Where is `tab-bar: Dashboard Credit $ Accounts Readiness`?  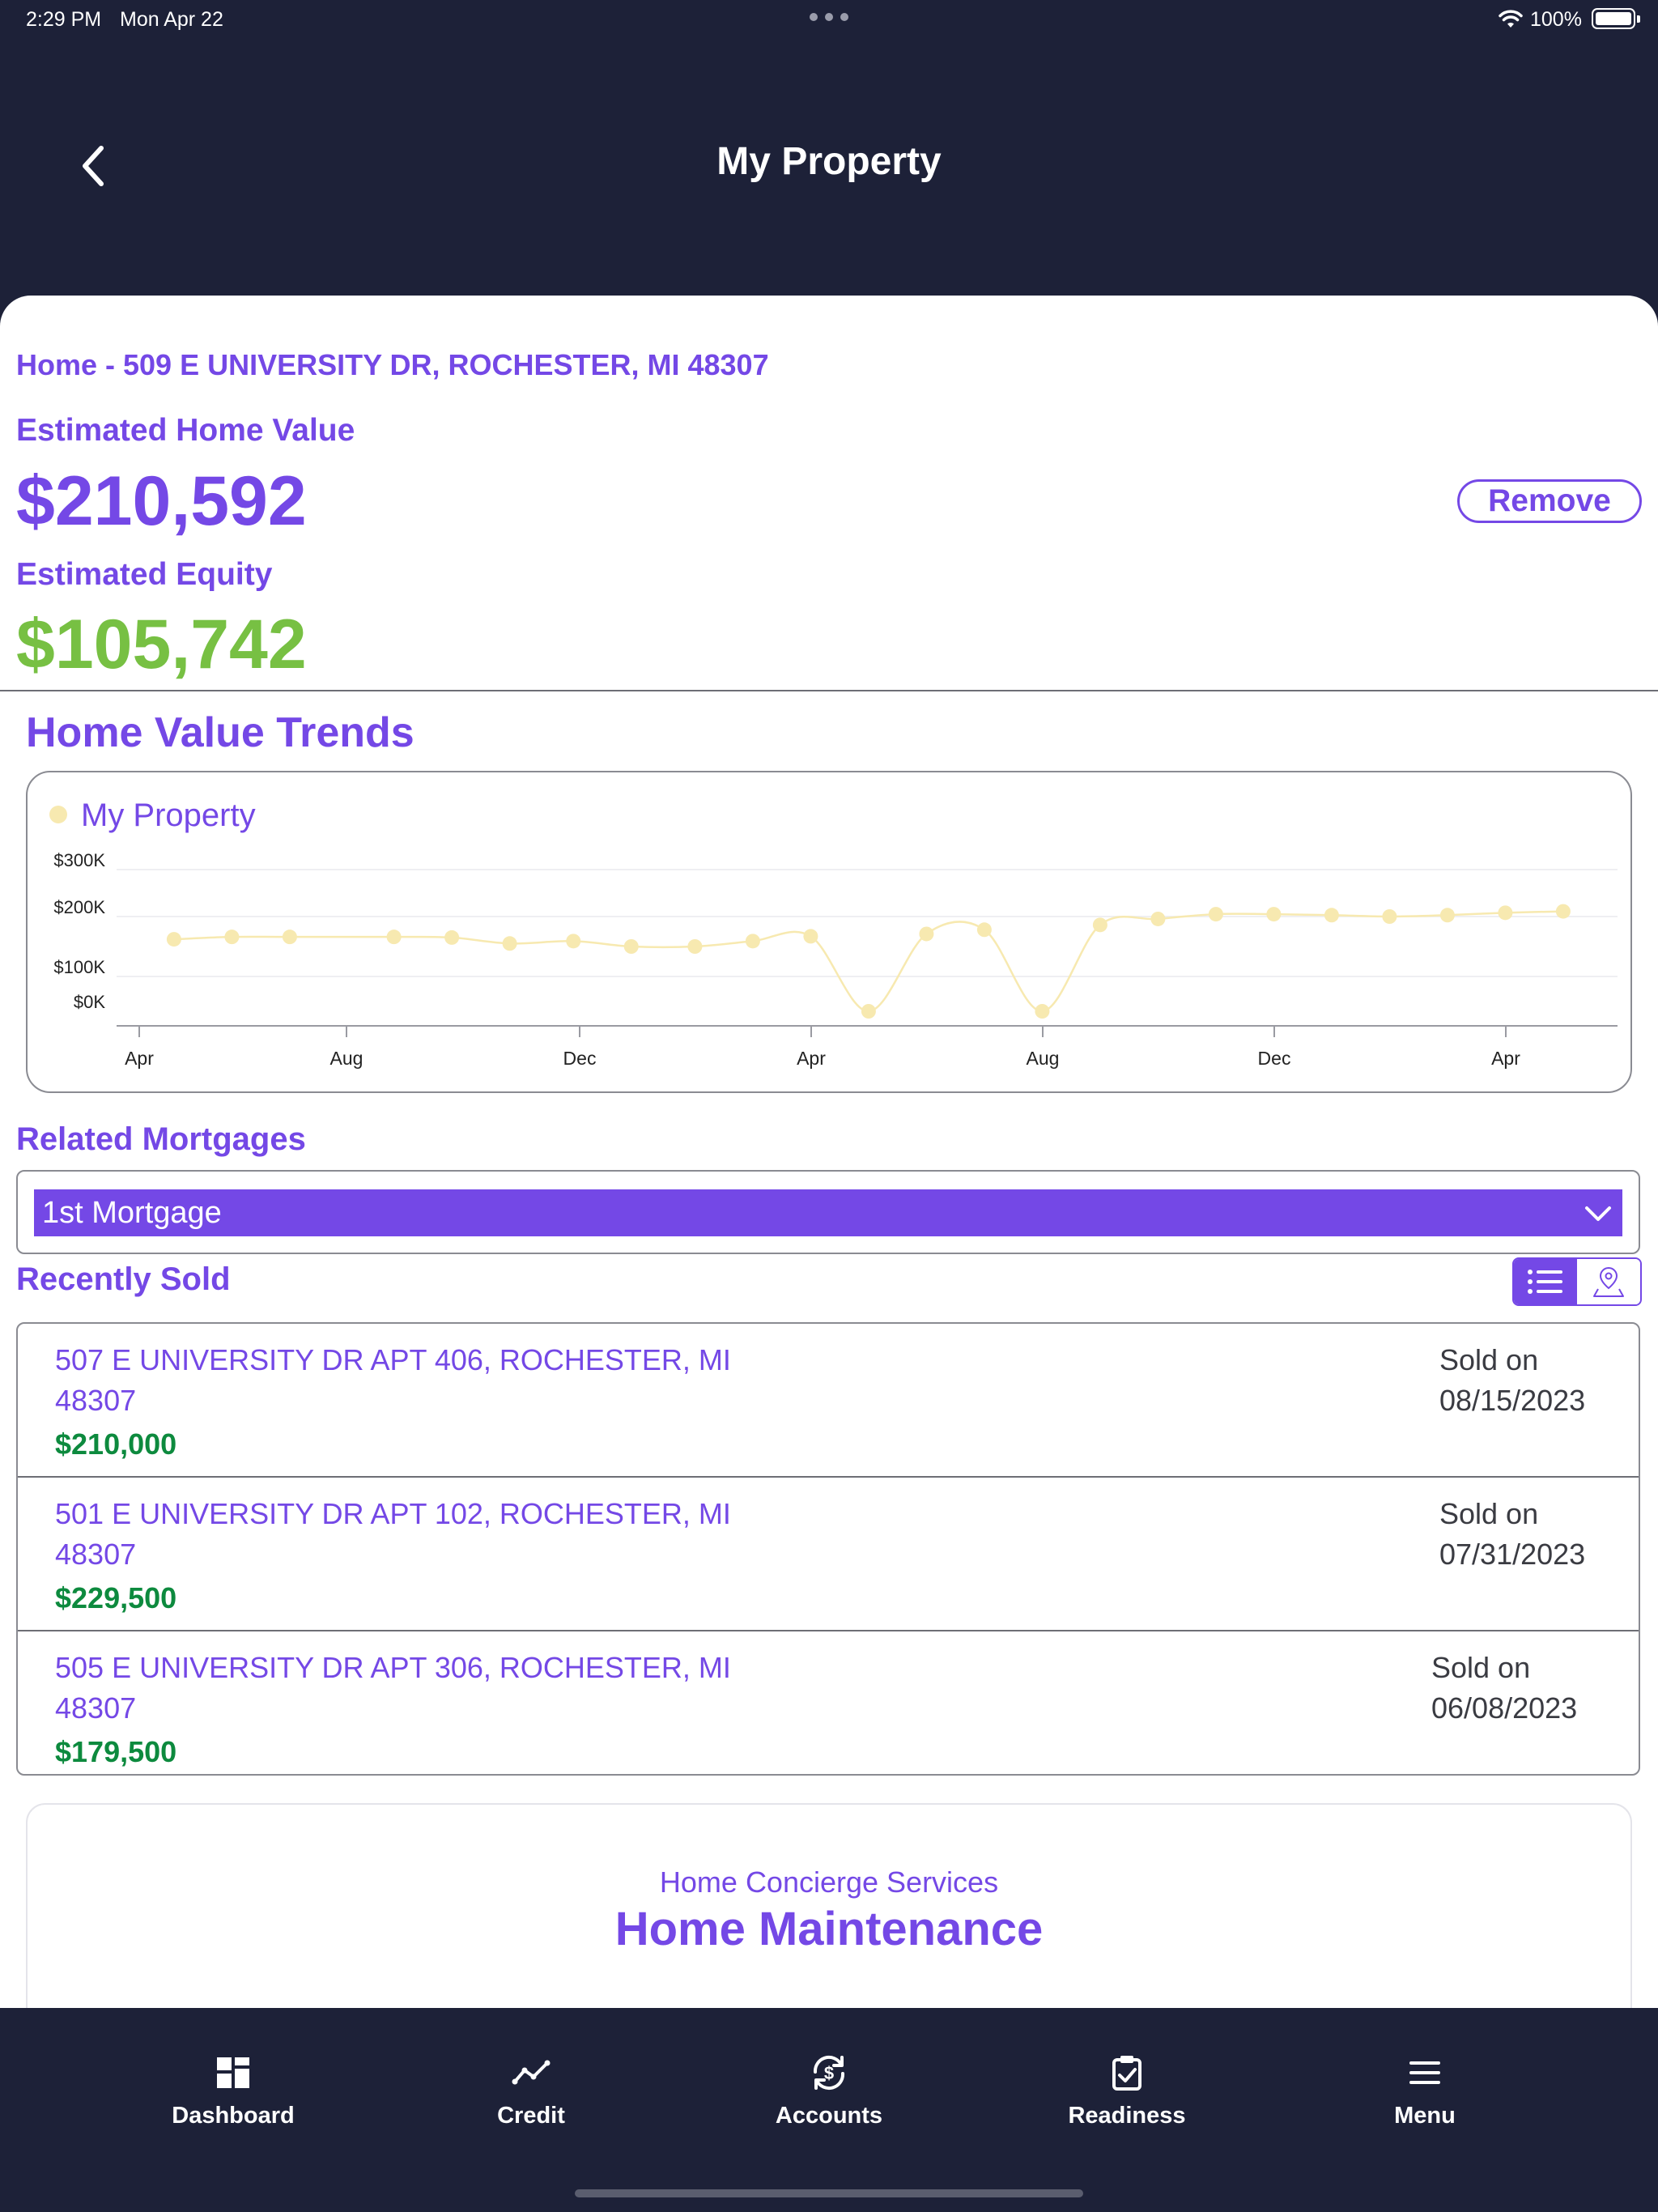 tab-bar: Dashboard Credit $ Accounts Readiness is located at coordinates (829, 2110).